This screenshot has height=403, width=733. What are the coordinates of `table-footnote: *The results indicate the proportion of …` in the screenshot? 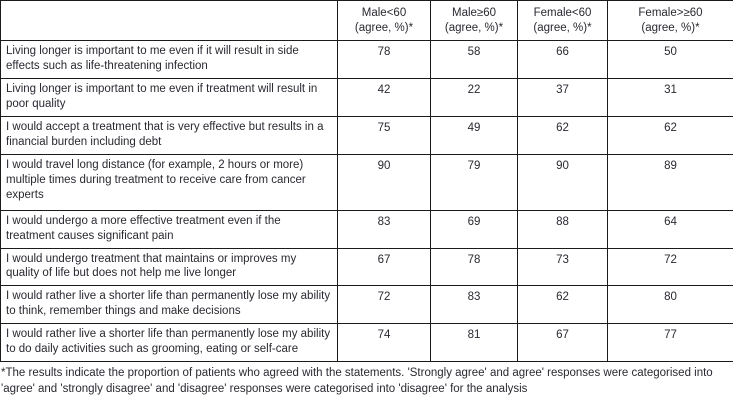 It's located at (357, 381).